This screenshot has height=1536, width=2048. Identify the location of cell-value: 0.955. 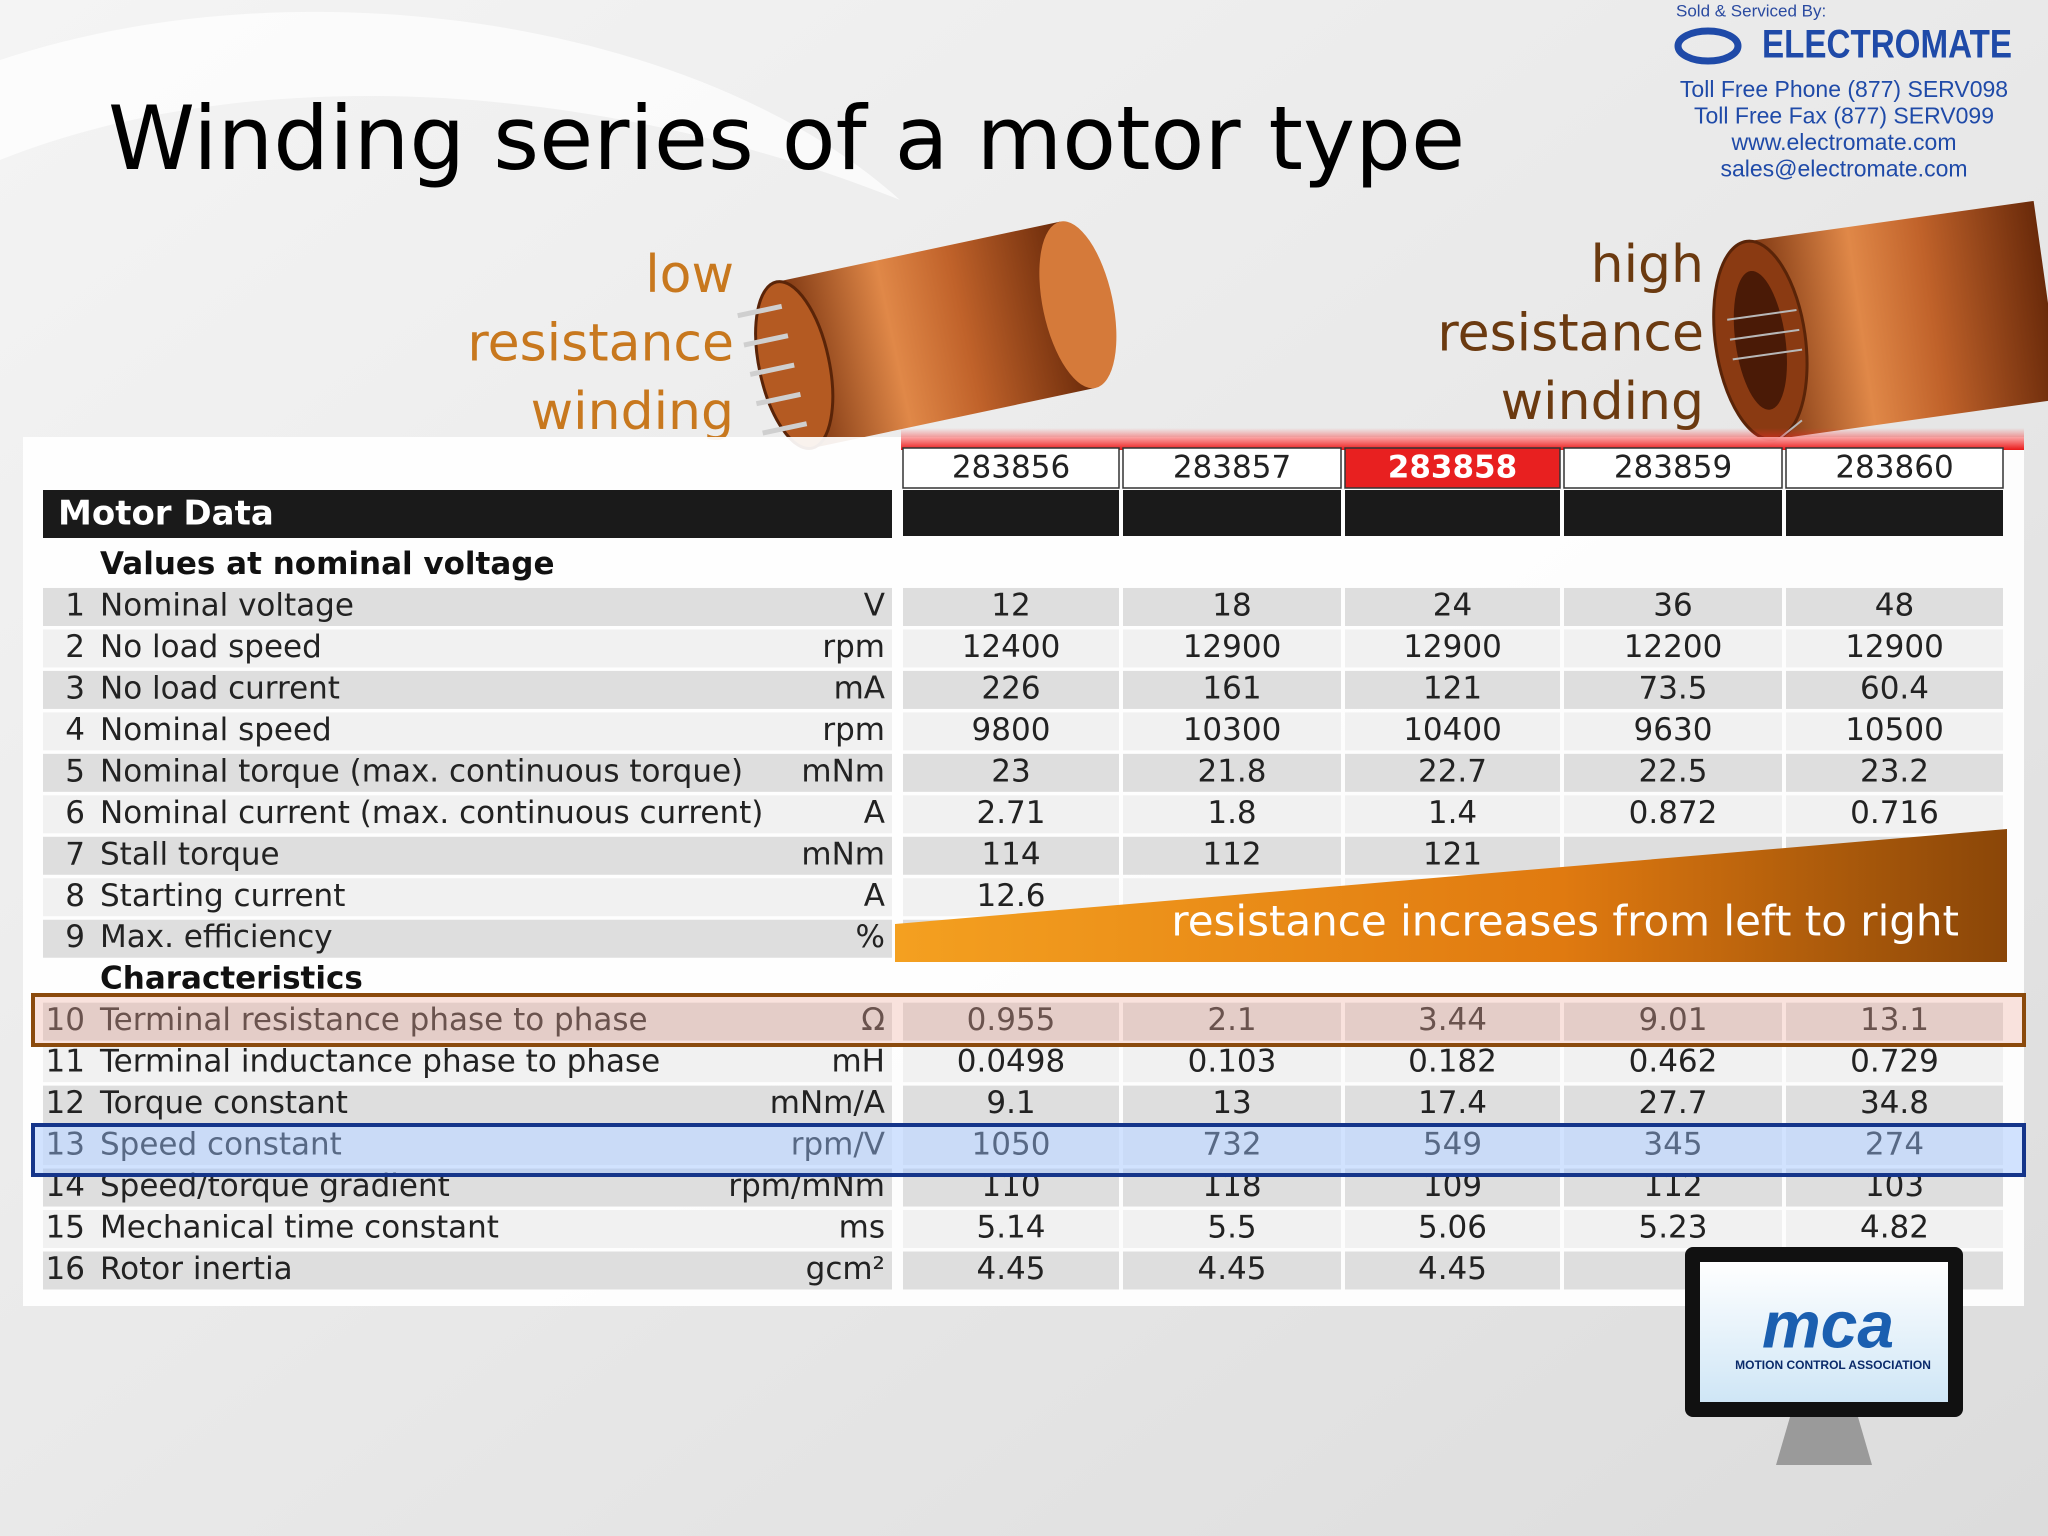
(1011, 1020).